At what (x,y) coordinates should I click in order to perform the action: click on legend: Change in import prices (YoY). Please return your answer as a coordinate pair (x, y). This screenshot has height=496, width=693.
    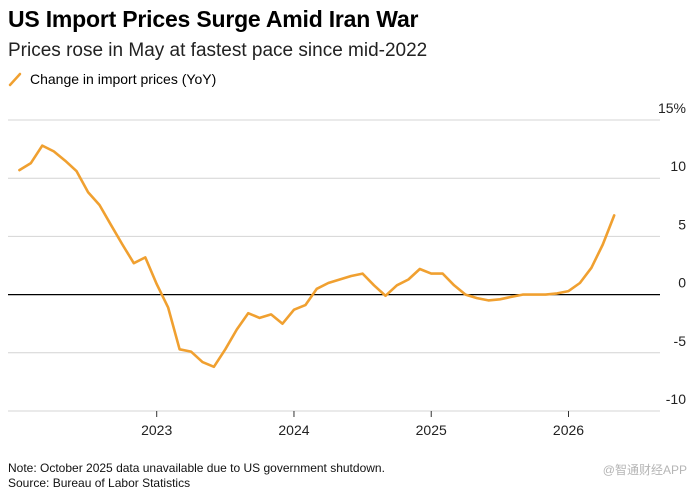
    Looking at the image, I should click on (112, 79).